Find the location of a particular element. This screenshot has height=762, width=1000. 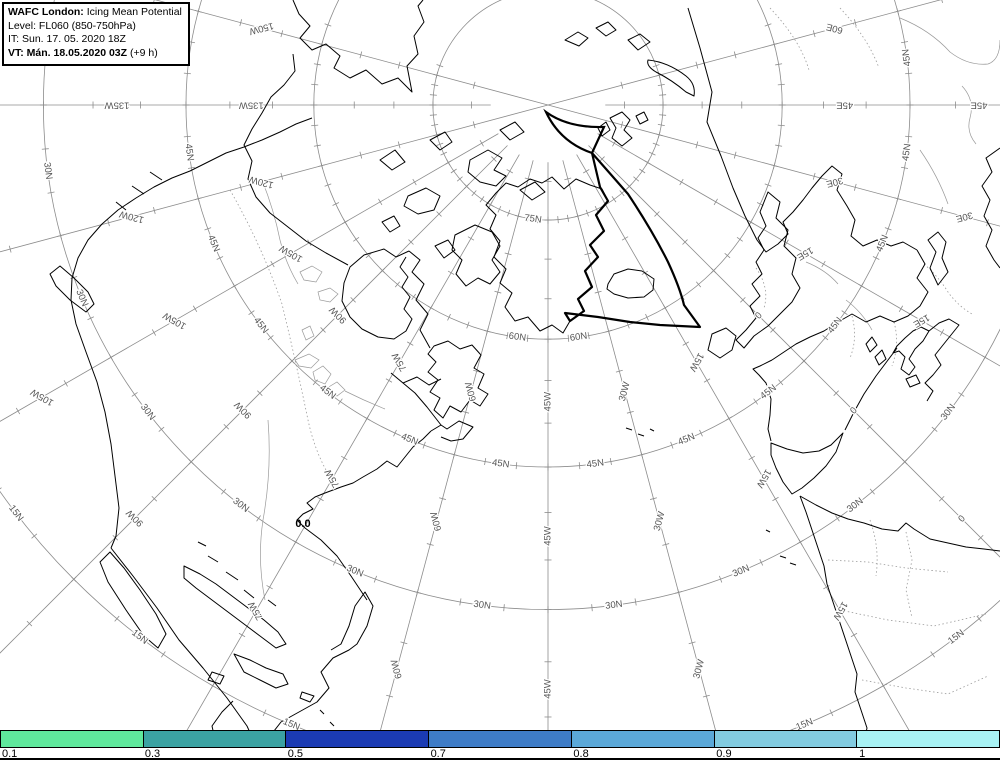

colorbar-segment-0.3 is located at coordinates (215, 739).